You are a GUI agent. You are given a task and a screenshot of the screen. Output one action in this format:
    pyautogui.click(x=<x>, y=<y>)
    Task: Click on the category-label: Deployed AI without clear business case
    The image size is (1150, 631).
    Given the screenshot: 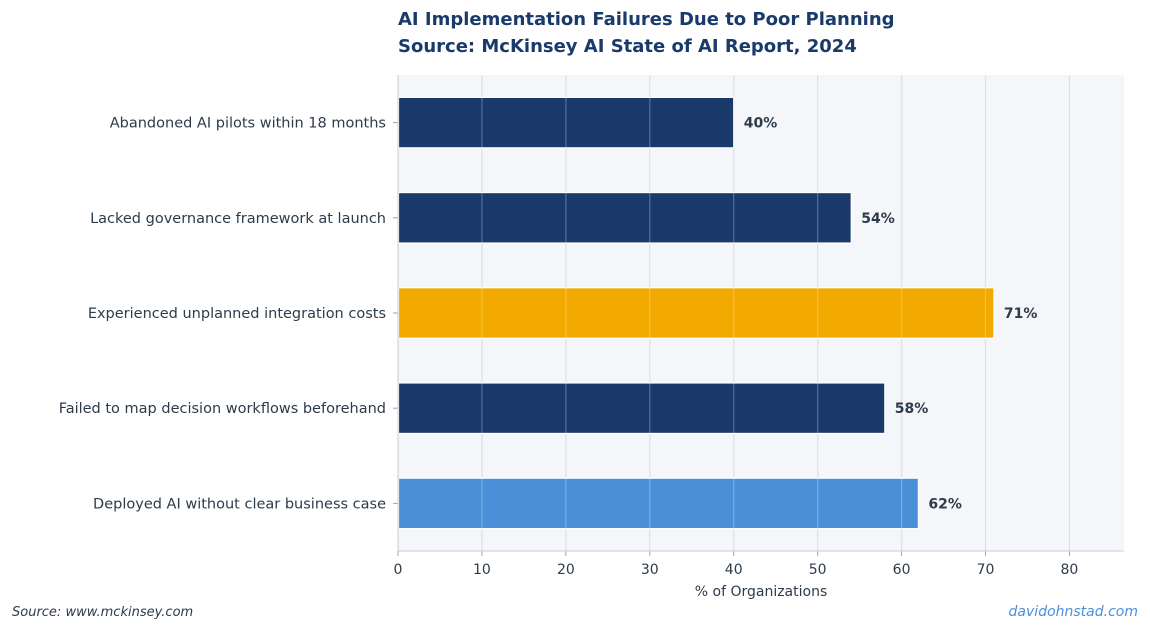 What is the action you would take?
    pyautogui.click(x=239, y=504)
    